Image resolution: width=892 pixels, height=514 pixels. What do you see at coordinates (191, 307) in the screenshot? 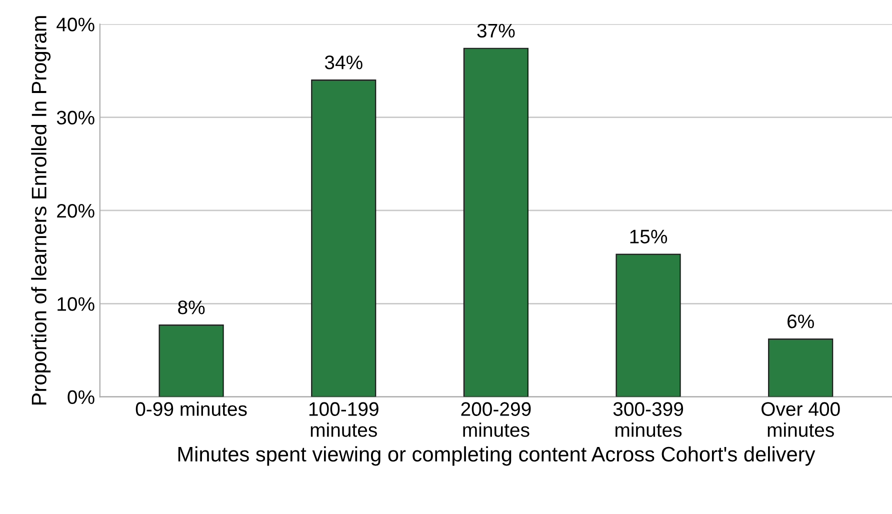
I see `data-label: 8%` at bounding box center [191, 307].